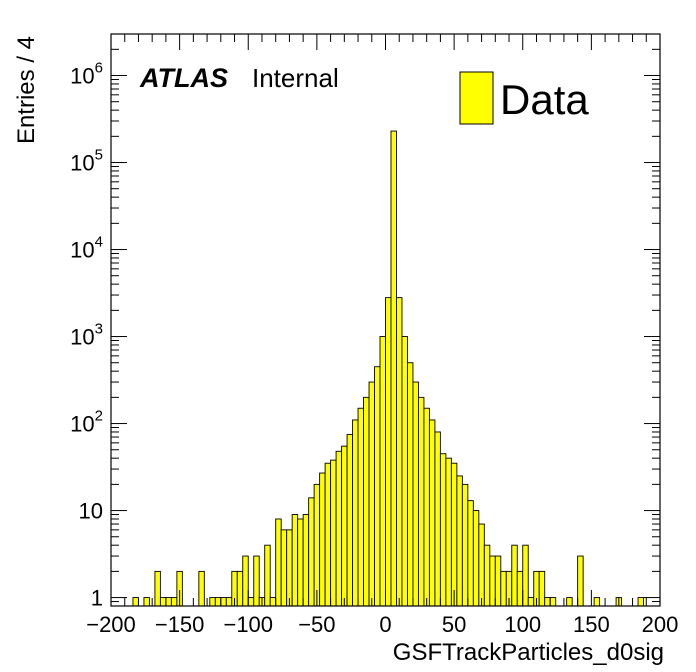 This screenshot has height=672, width=696. What do you see at coordinates (316, 624) in the screenshot?
I see `x-tick-label: −50` at bounding box center [316, 624].